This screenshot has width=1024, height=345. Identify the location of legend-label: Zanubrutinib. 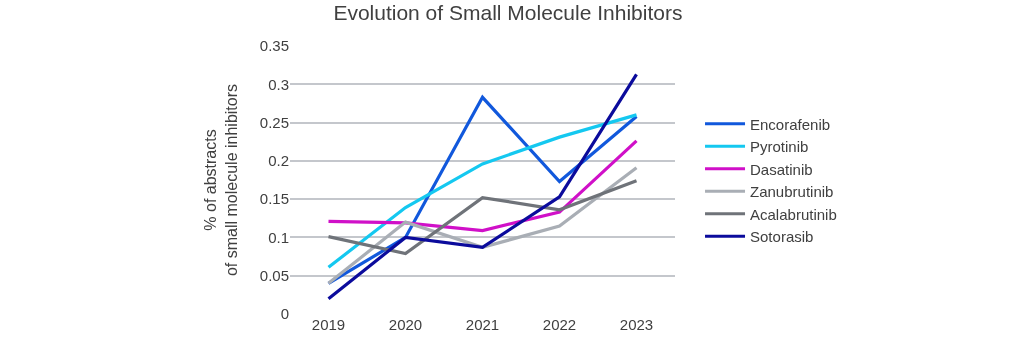
(792, 192).